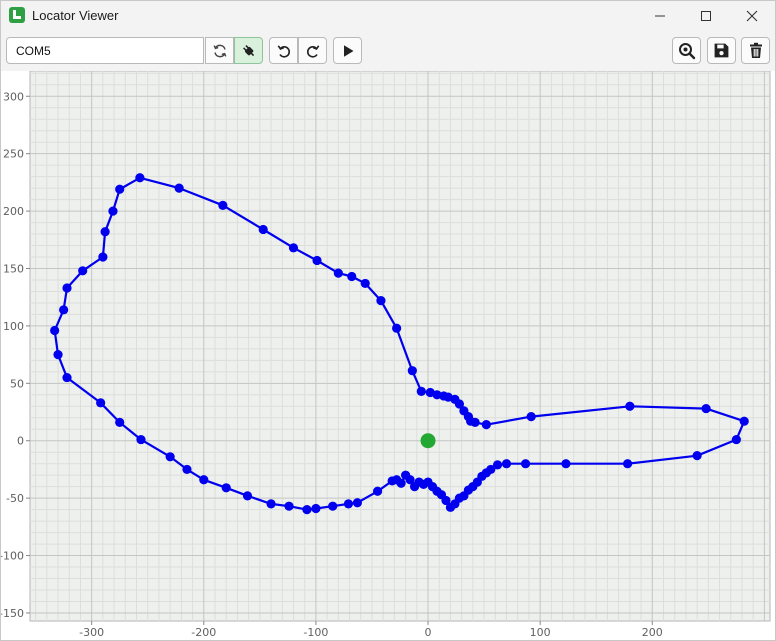 This screenshot has height=641, width=776. I want to click on zoom-fit-button, so click(686, 50).